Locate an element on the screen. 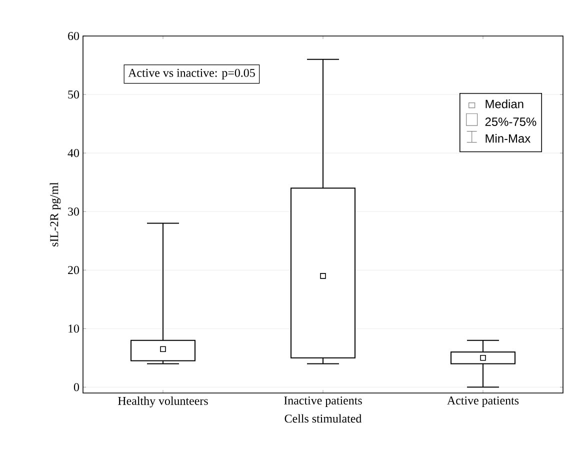 The width and height of the screenshot is (576, 454). annotation: Min-Max is located at coordinates (508, 138).